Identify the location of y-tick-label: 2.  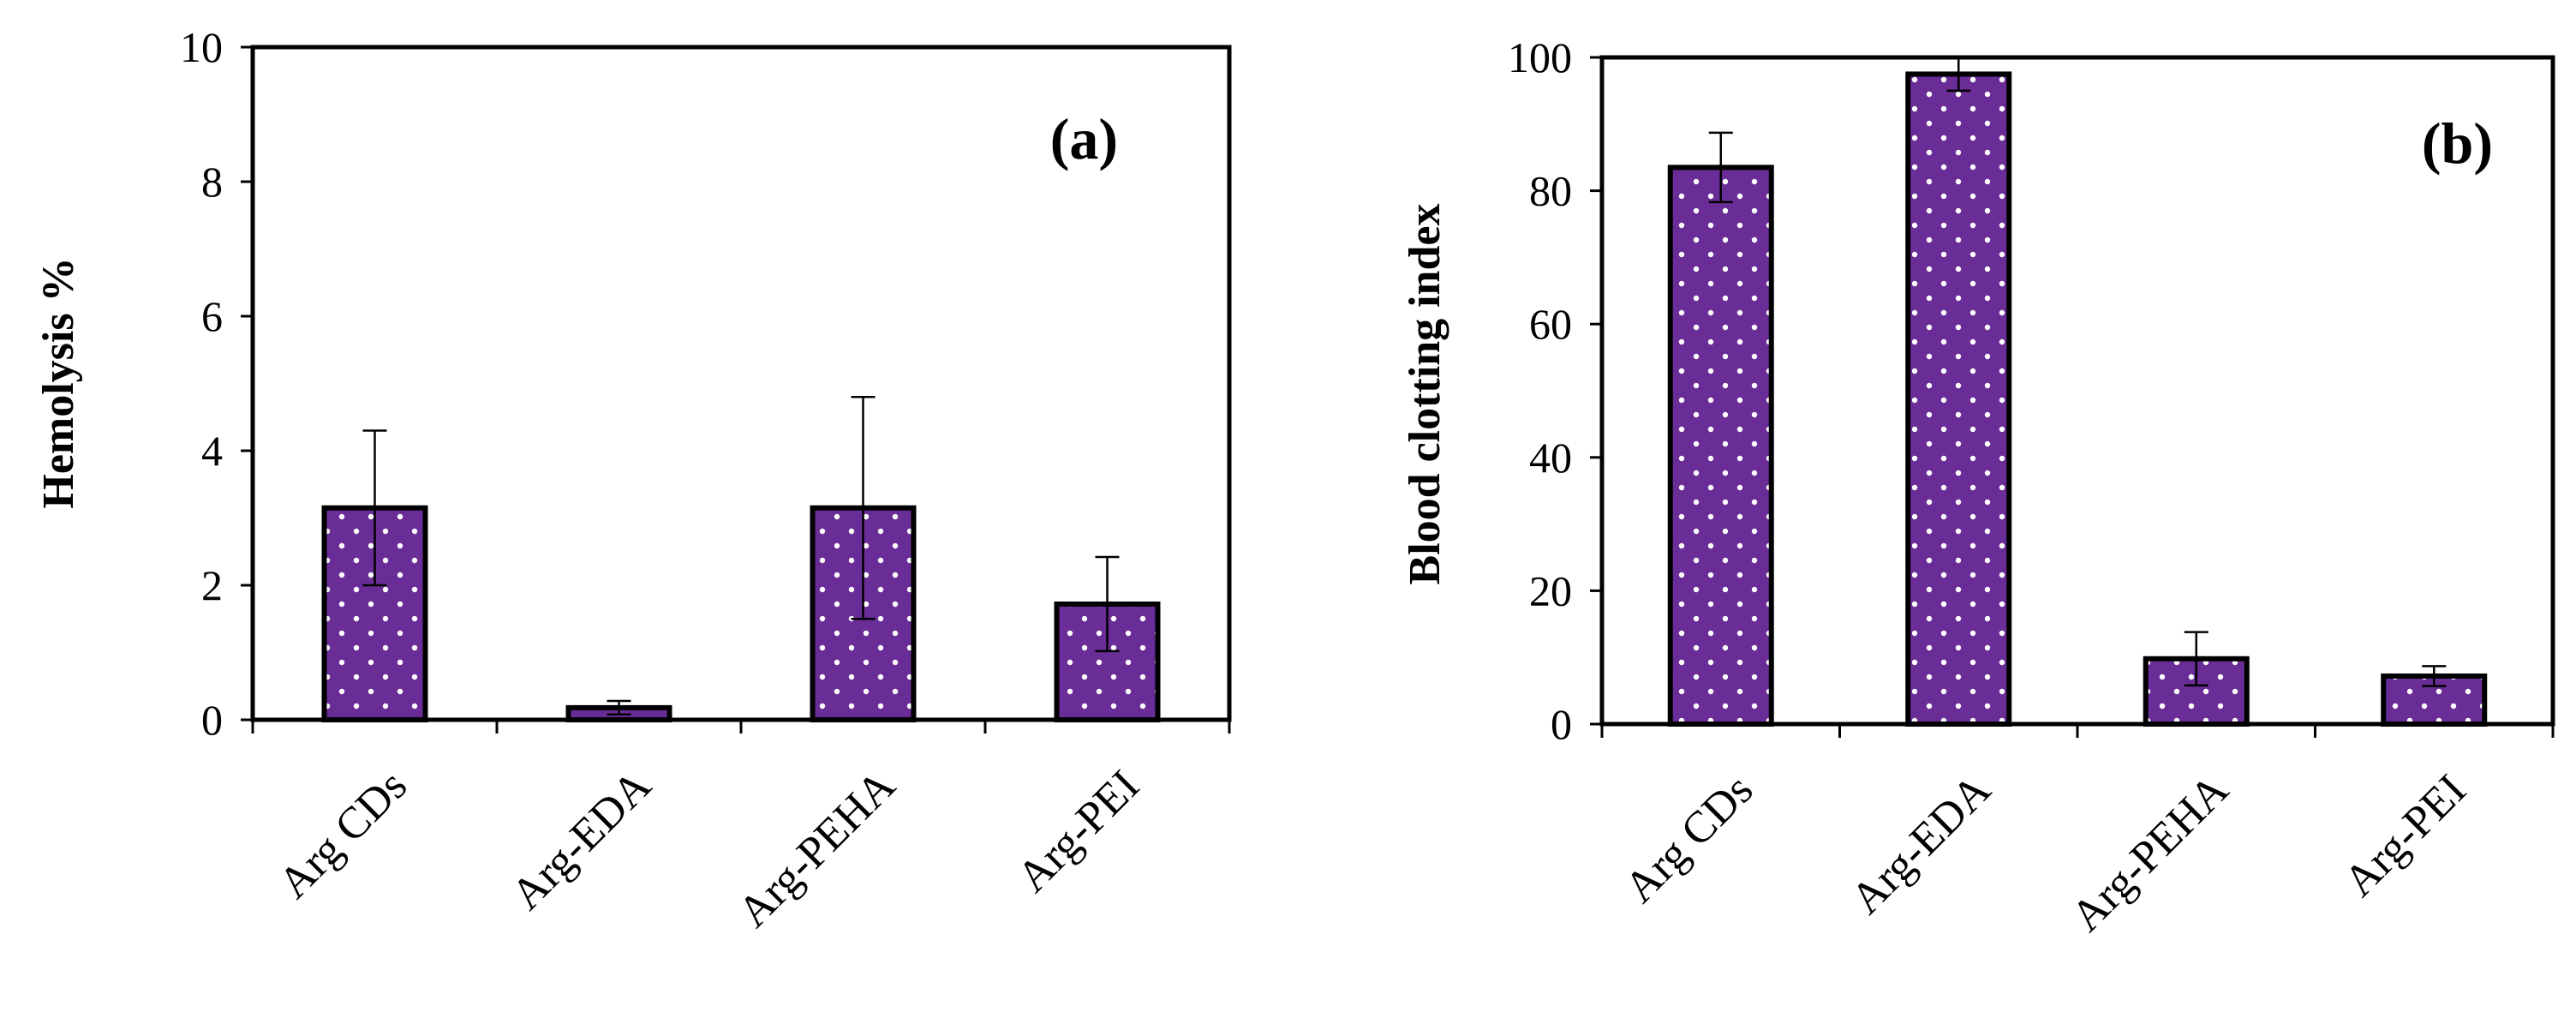
(212, 585).